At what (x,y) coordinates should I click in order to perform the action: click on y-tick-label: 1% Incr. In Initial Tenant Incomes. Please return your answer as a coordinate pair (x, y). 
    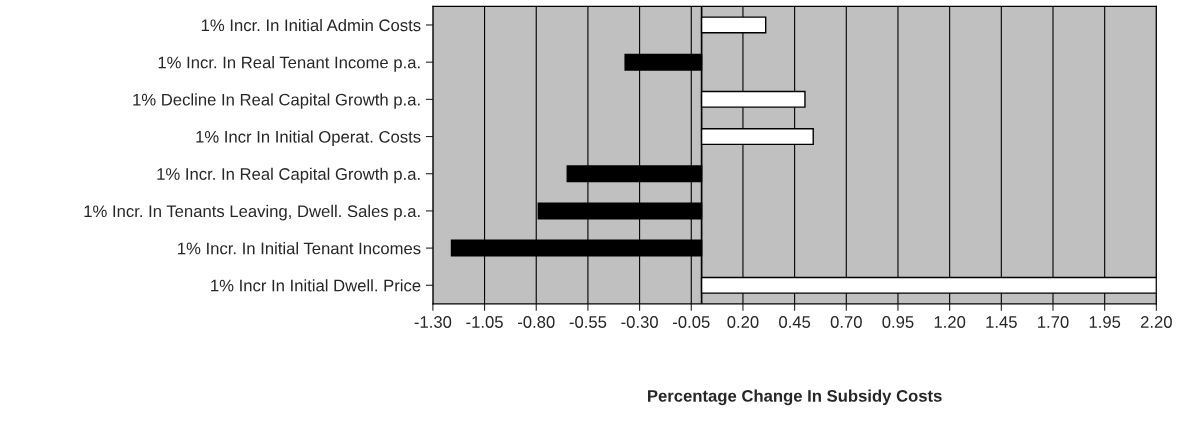
    Looking at the image, I should click on (299, 248).